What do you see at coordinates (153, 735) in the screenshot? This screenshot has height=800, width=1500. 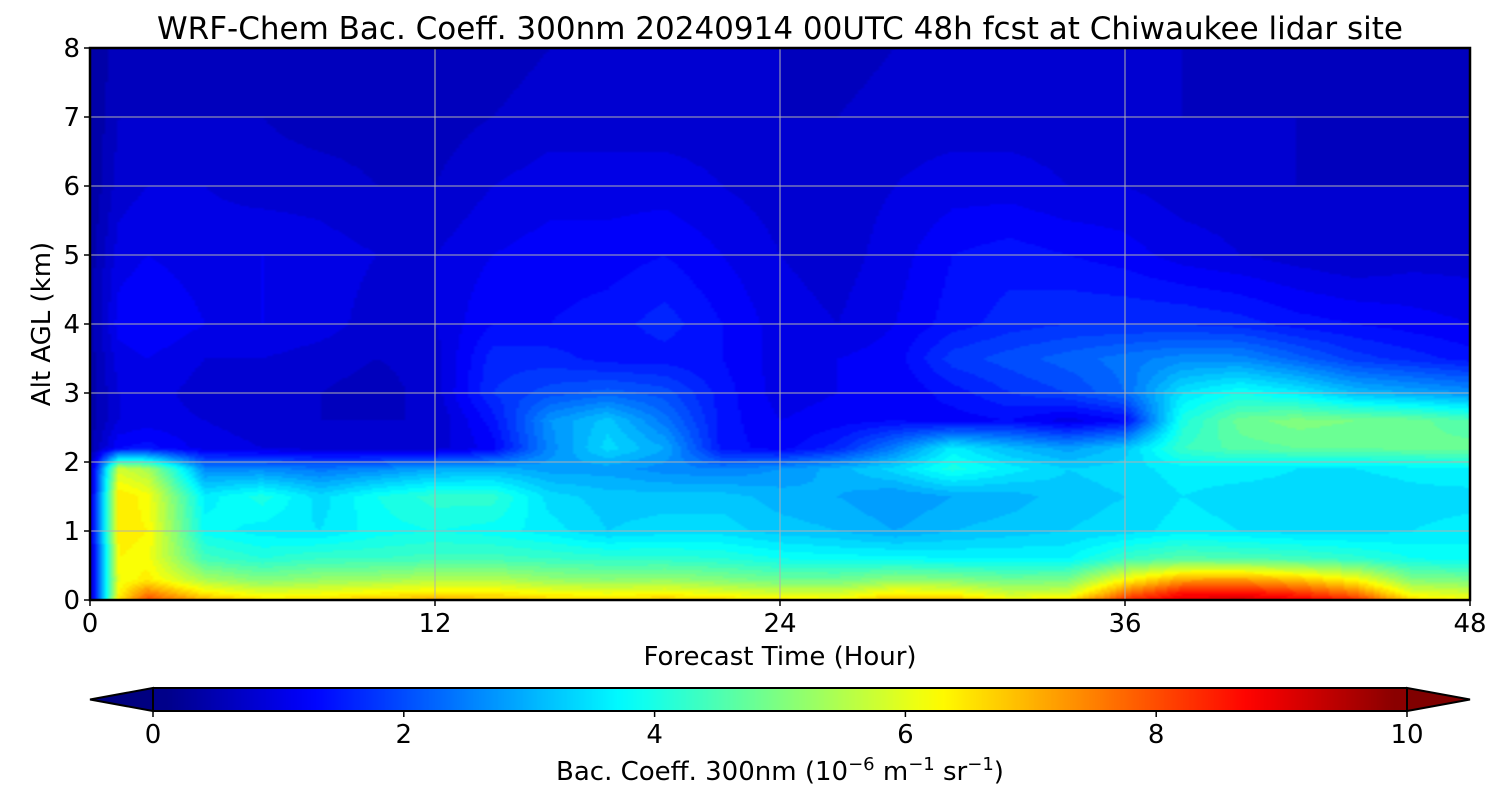 I see `colorbar-tick-label: 0` at bounding box center [153, 735].